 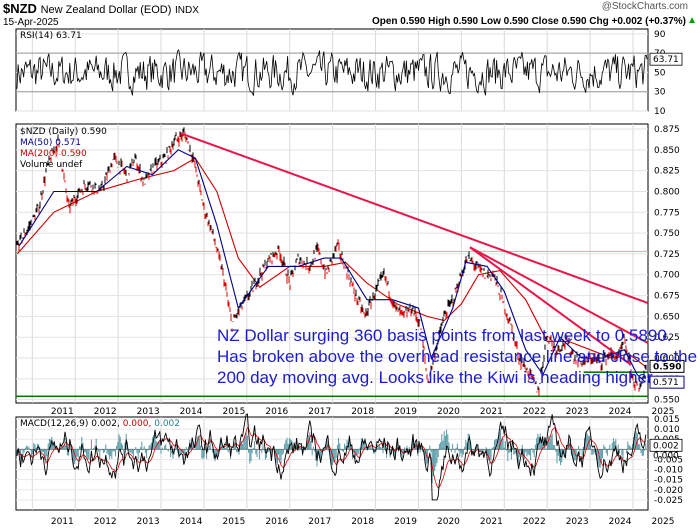 I want to click on macd-x-tick-label: 2016, so click(x=276, y=522).